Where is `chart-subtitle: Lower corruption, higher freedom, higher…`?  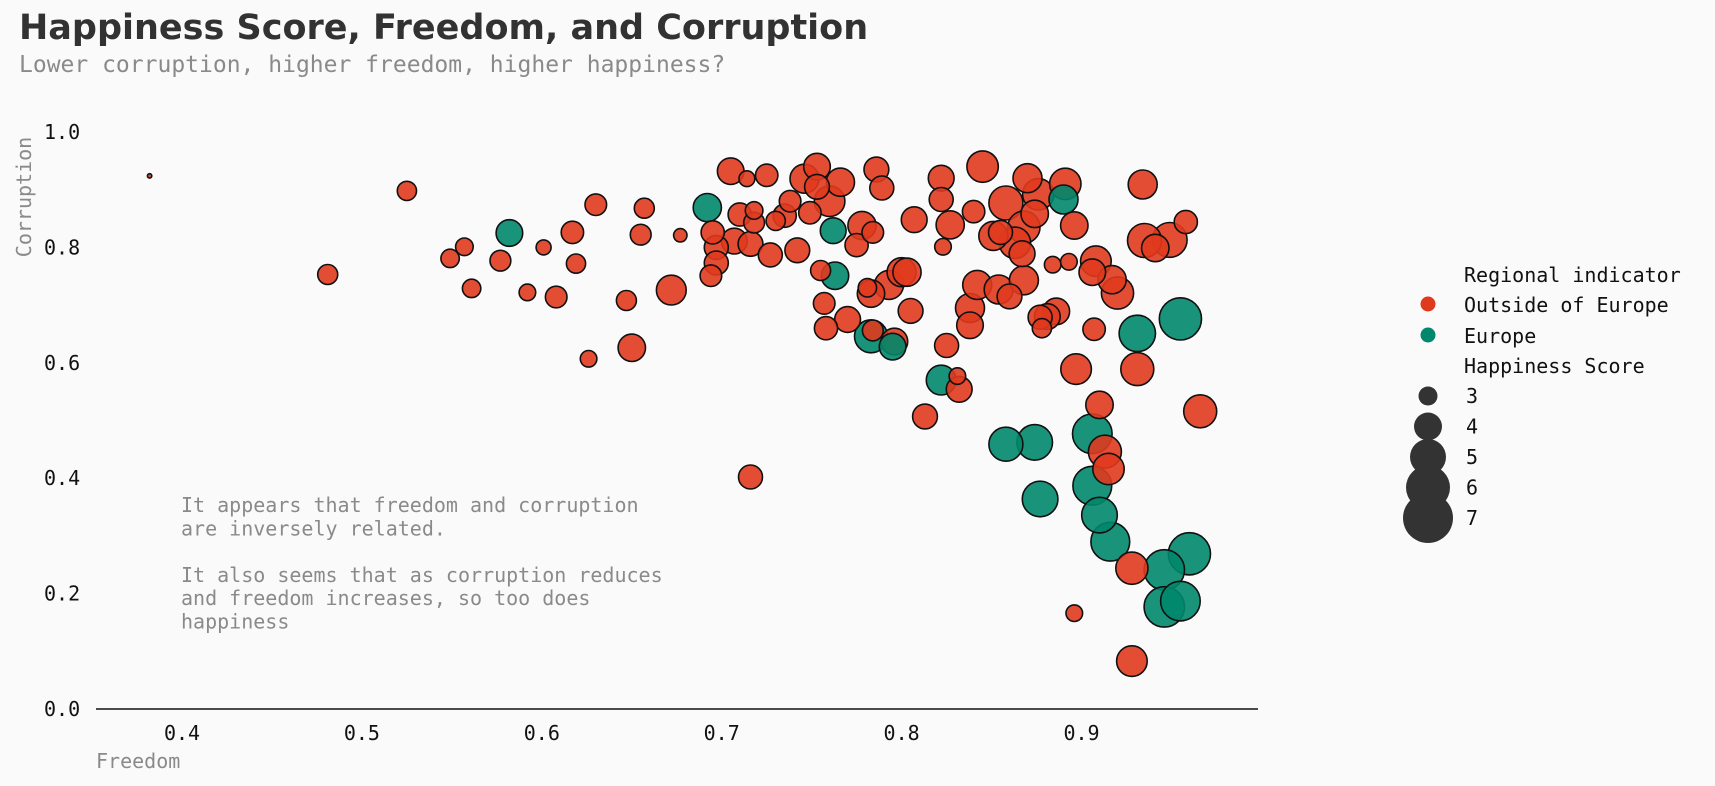
chart-subtitle: Lower corruption, higher freedom, higher… is located at coordinates (372, 65).